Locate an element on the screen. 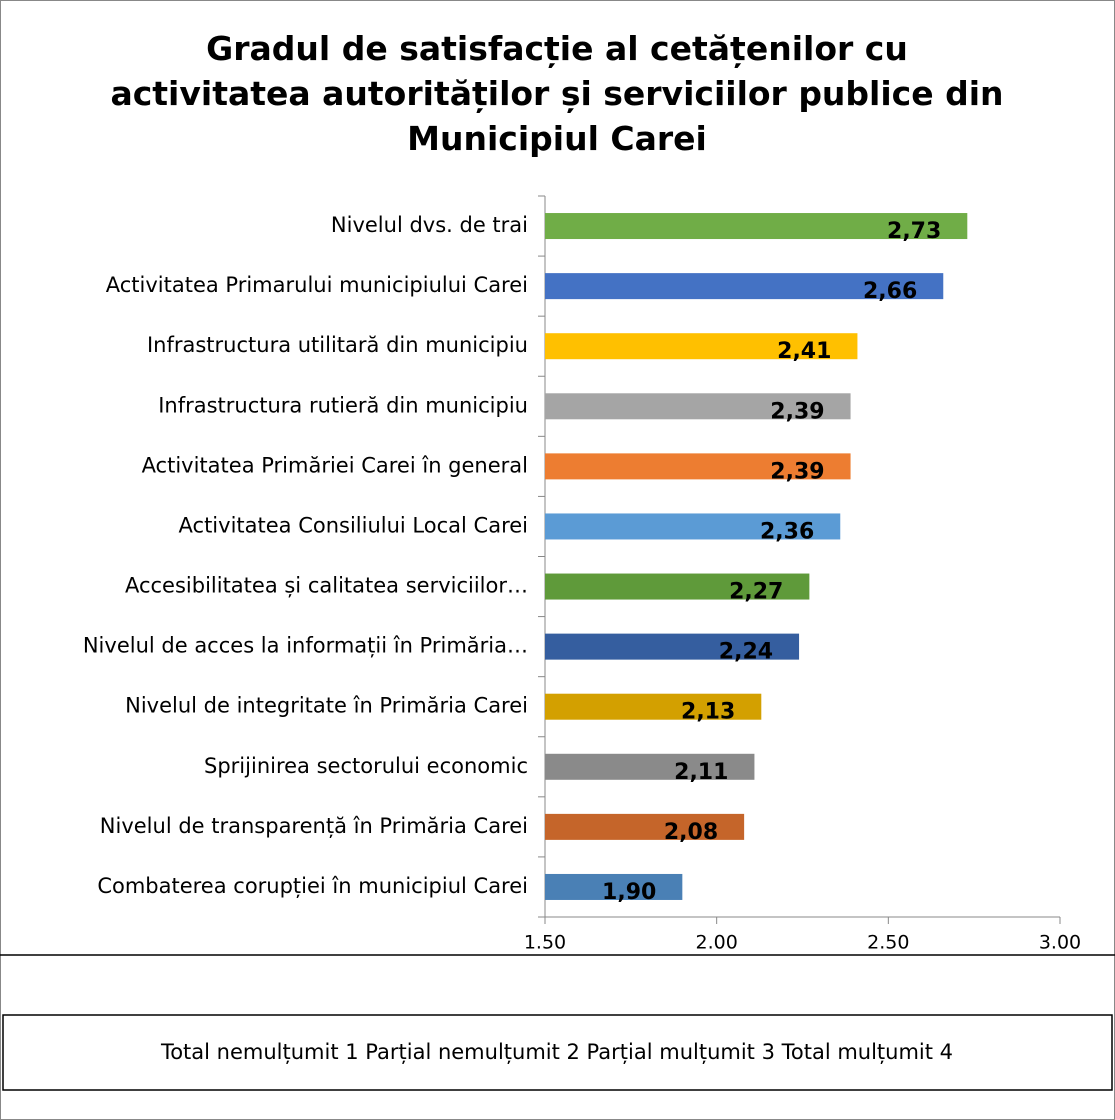 The width and height of the screenshot is (1115, 1120). value-label: 2,13 is located at coordinates (708, 712).